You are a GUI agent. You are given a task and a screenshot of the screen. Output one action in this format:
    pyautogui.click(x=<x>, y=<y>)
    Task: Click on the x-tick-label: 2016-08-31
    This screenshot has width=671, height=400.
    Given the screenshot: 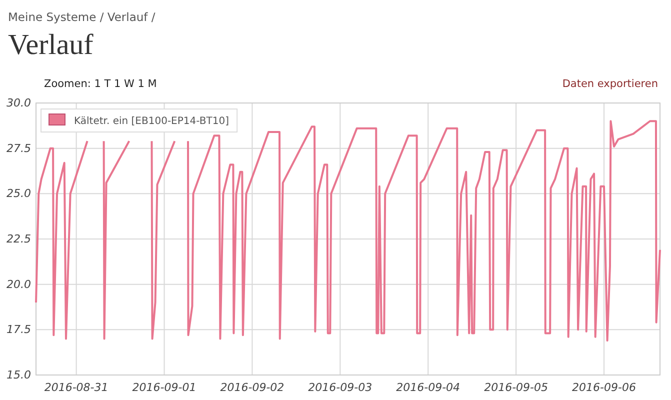 What is the action you would take?
    pyautogui.click(x=76, y=387)
    